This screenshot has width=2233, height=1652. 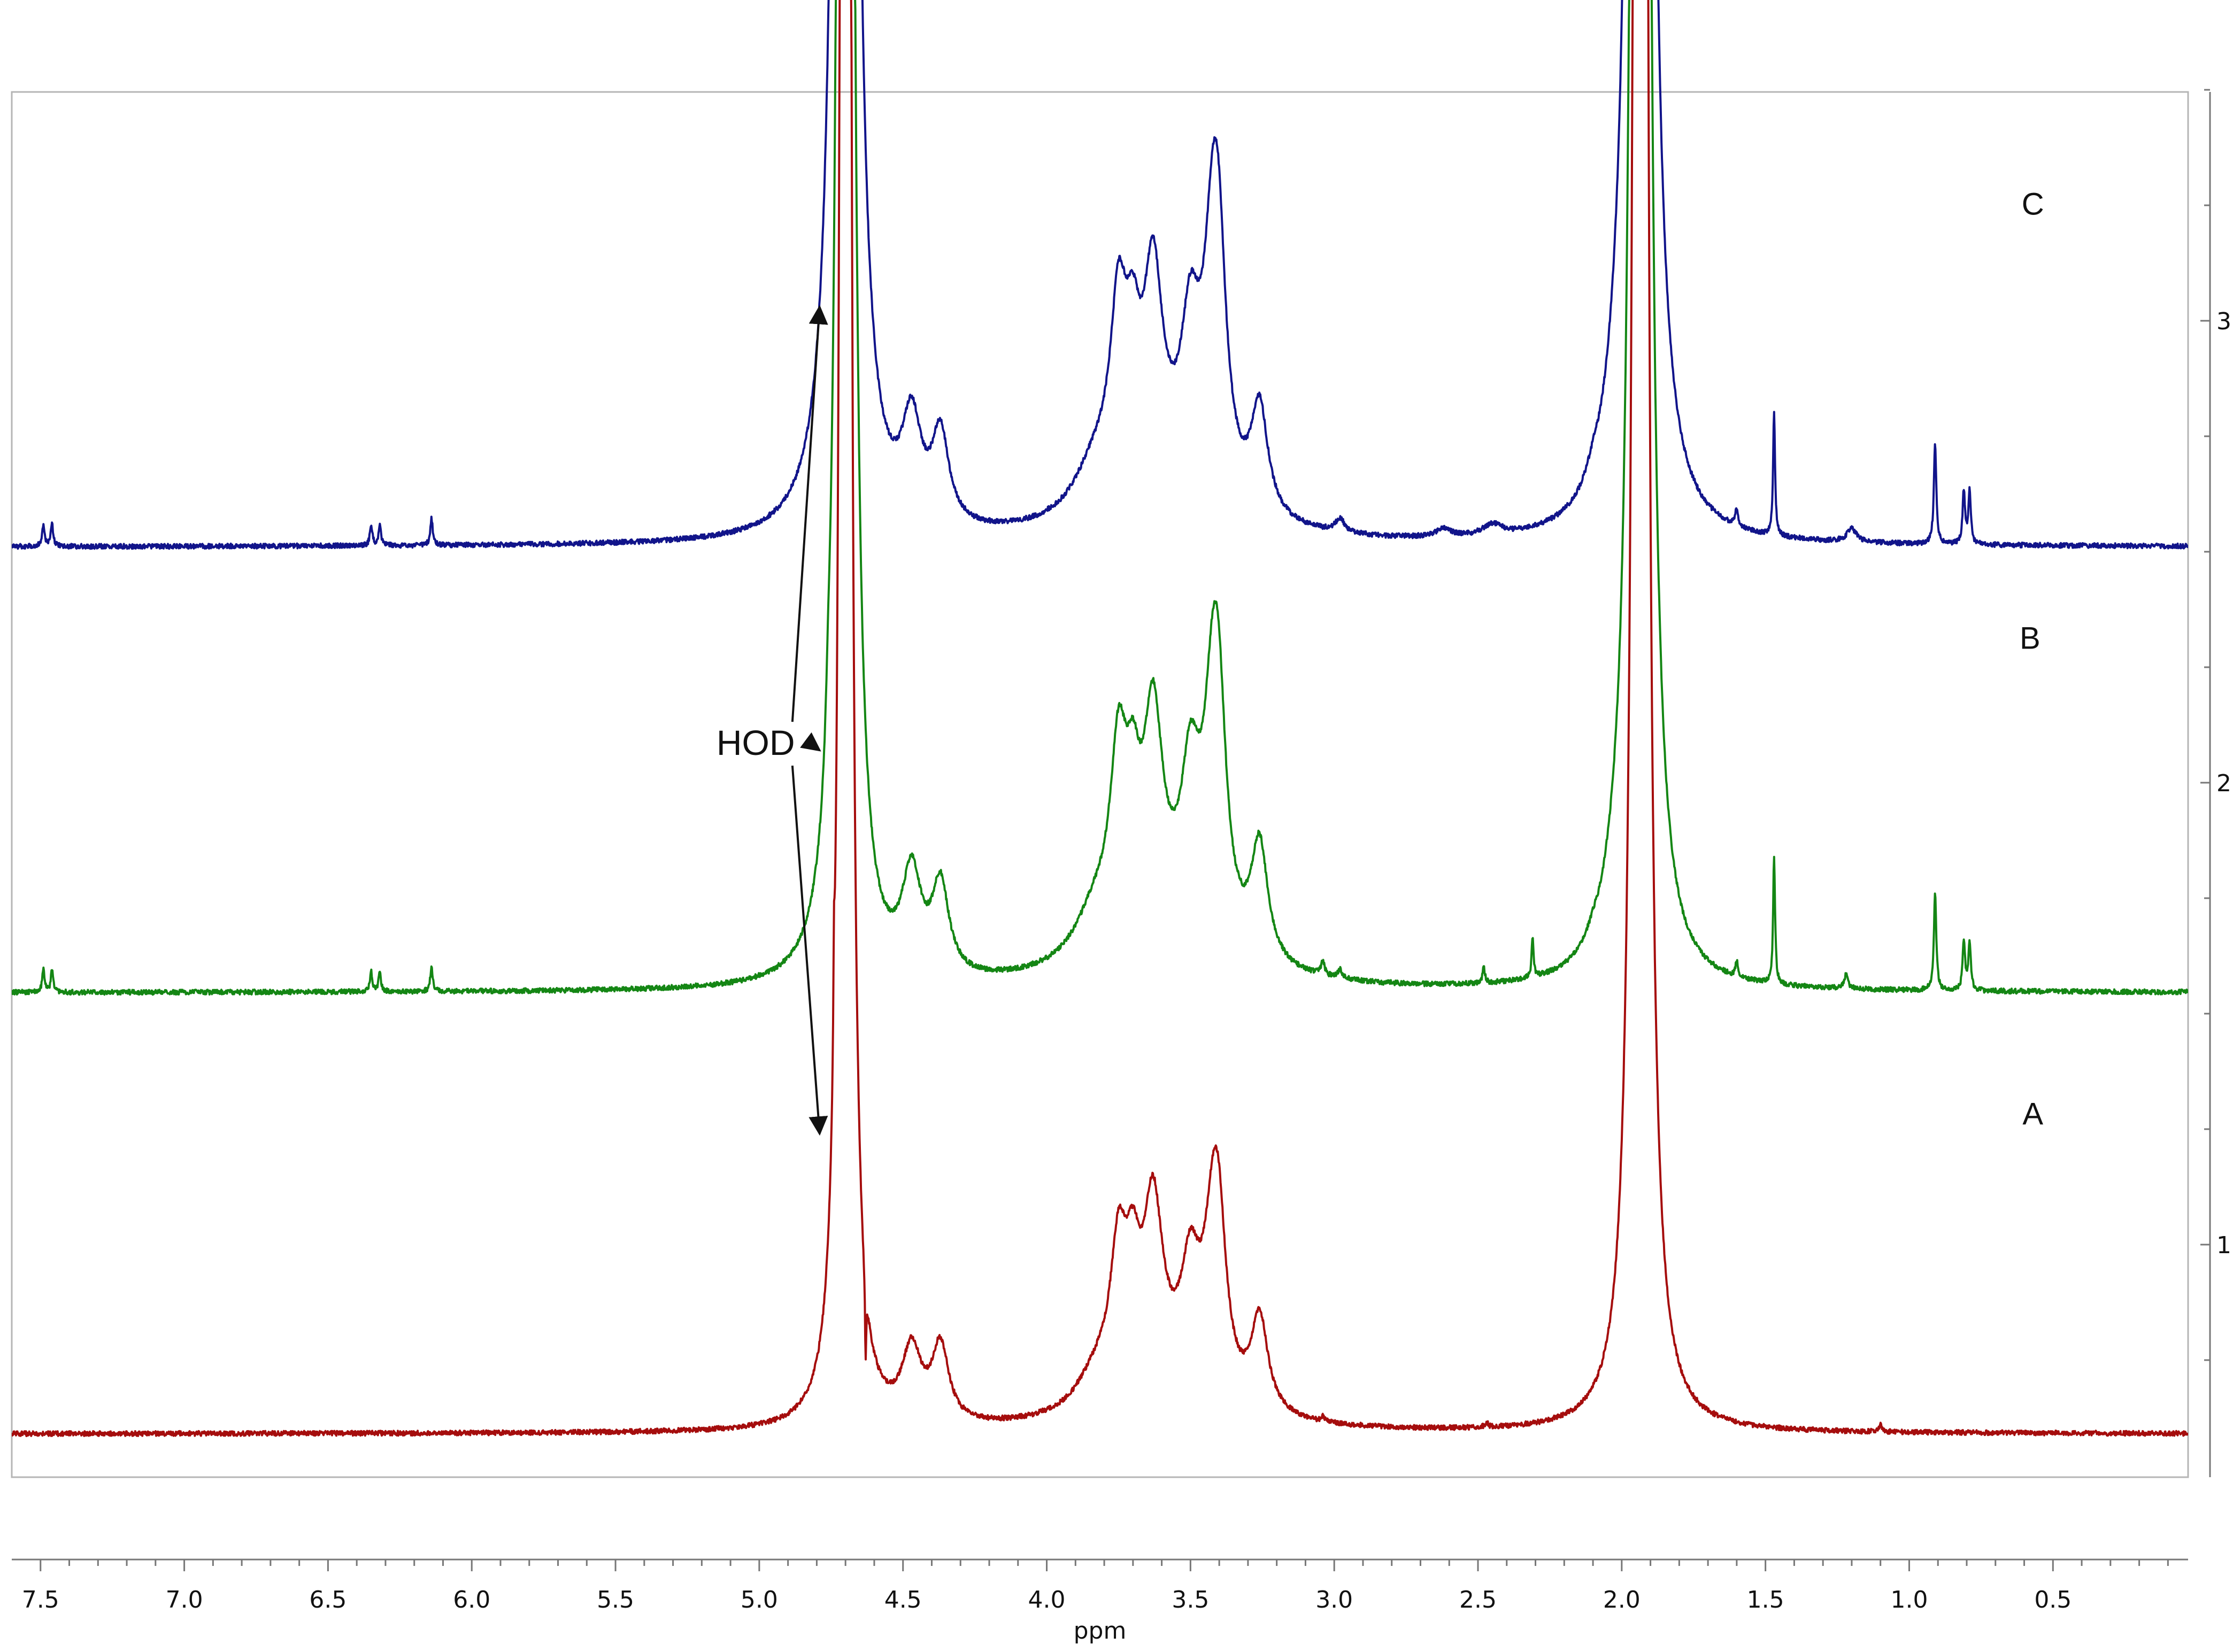 What do you see at coordinates (2030, 638) in the screenshot?
I see `trace-label-b: B` at bounding box center [2030, 638].